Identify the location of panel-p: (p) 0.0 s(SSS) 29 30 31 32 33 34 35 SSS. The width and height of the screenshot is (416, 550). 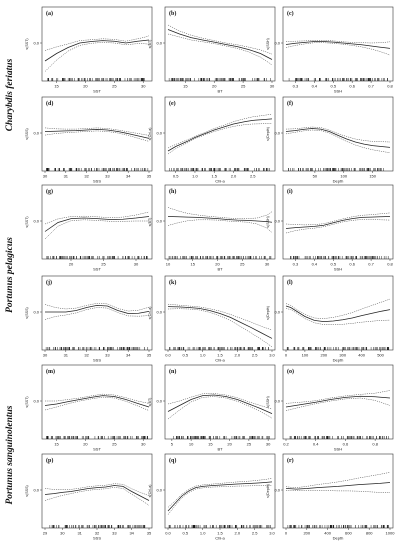
(89, 497).